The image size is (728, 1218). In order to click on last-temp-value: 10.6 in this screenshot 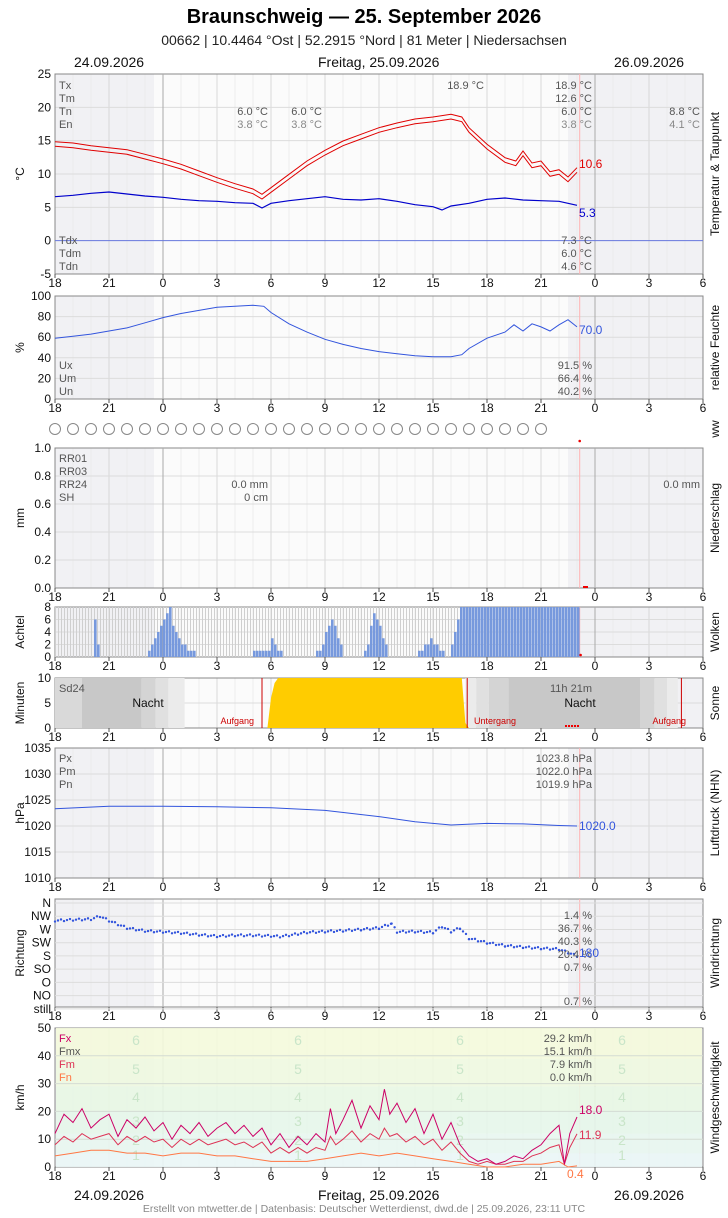, I will do `click(591, 164)`.